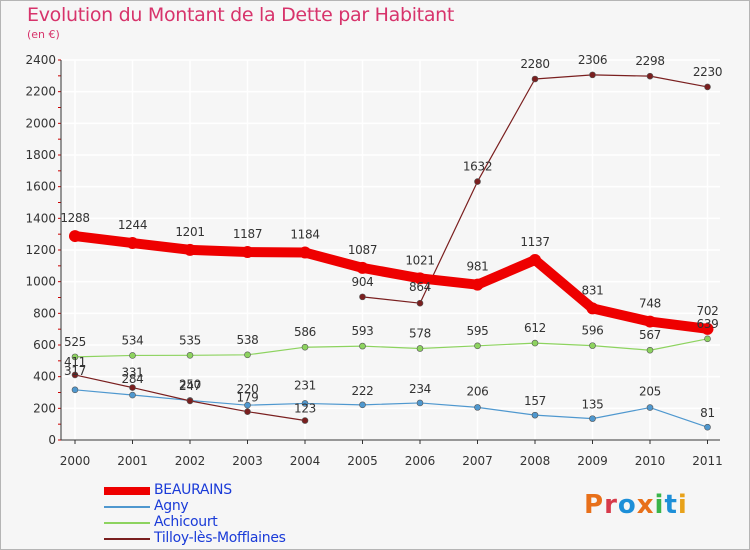 The height and width of the screenshot is (550, 750). Describe the element at coordinates (186, 522) in the screenshot. I see `legend-label: Achicourt` at that location.